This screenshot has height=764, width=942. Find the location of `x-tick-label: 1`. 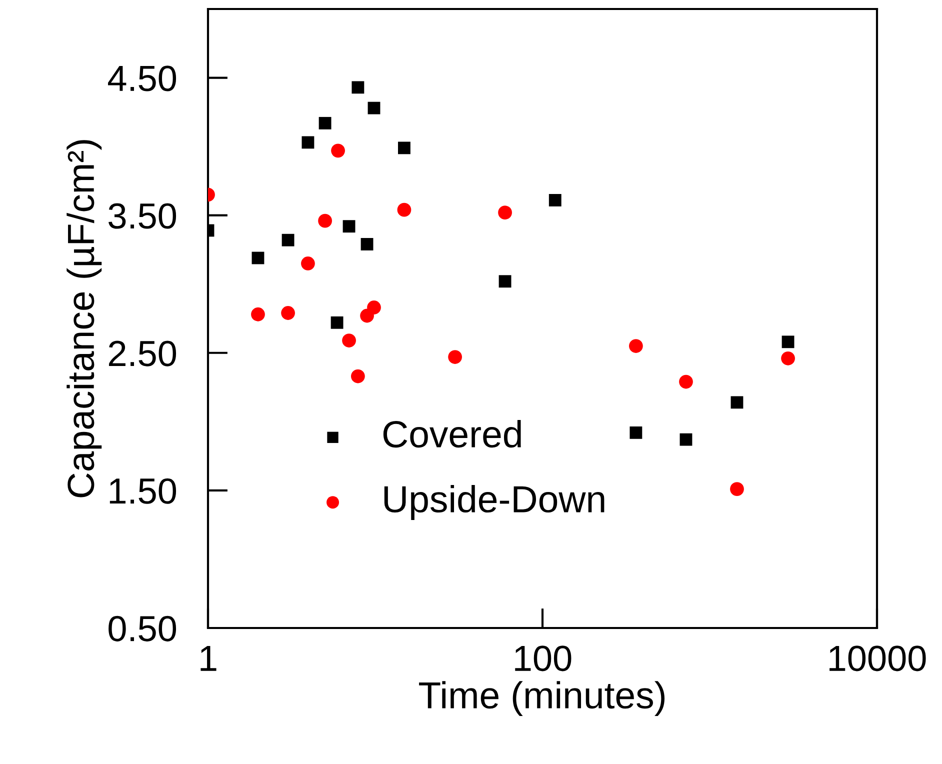

x-tick-label: 1 is located at coordinates (208, 658).